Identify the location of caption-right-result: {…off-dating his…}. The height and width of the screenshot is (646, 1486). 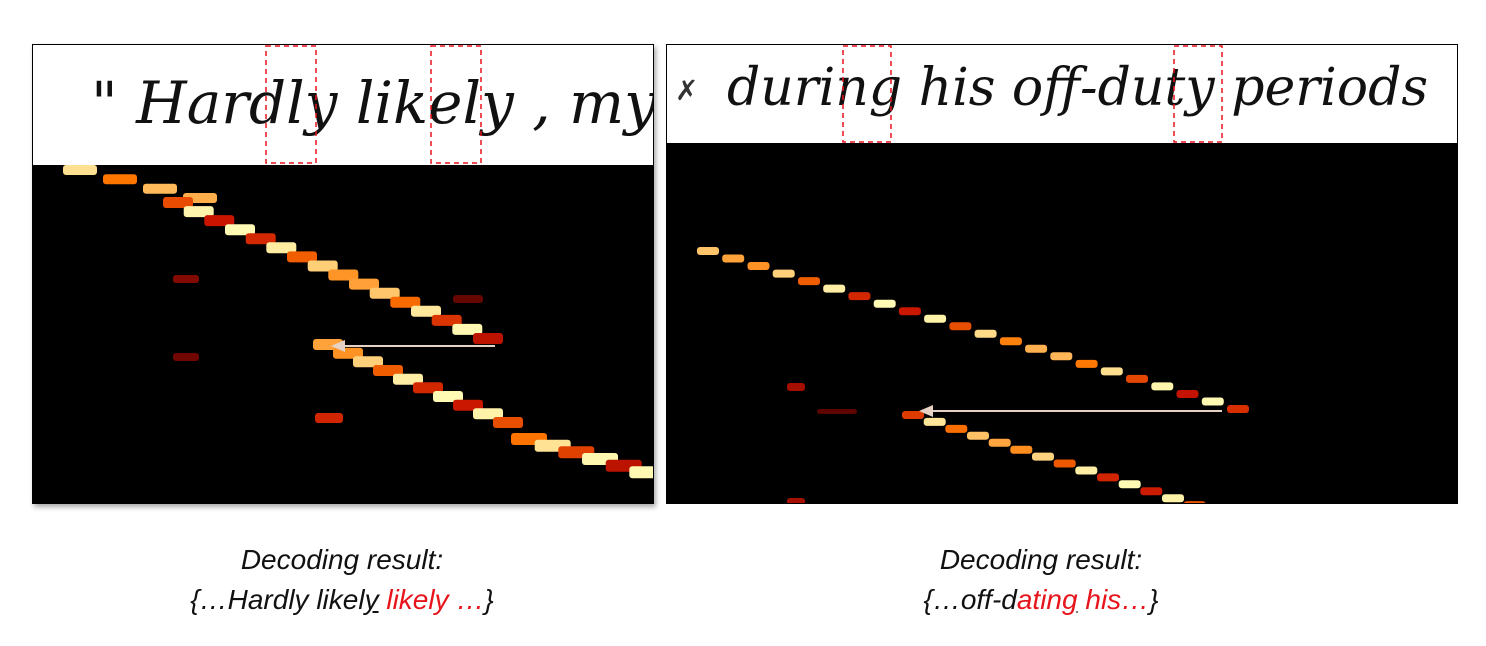
(1041, 600).